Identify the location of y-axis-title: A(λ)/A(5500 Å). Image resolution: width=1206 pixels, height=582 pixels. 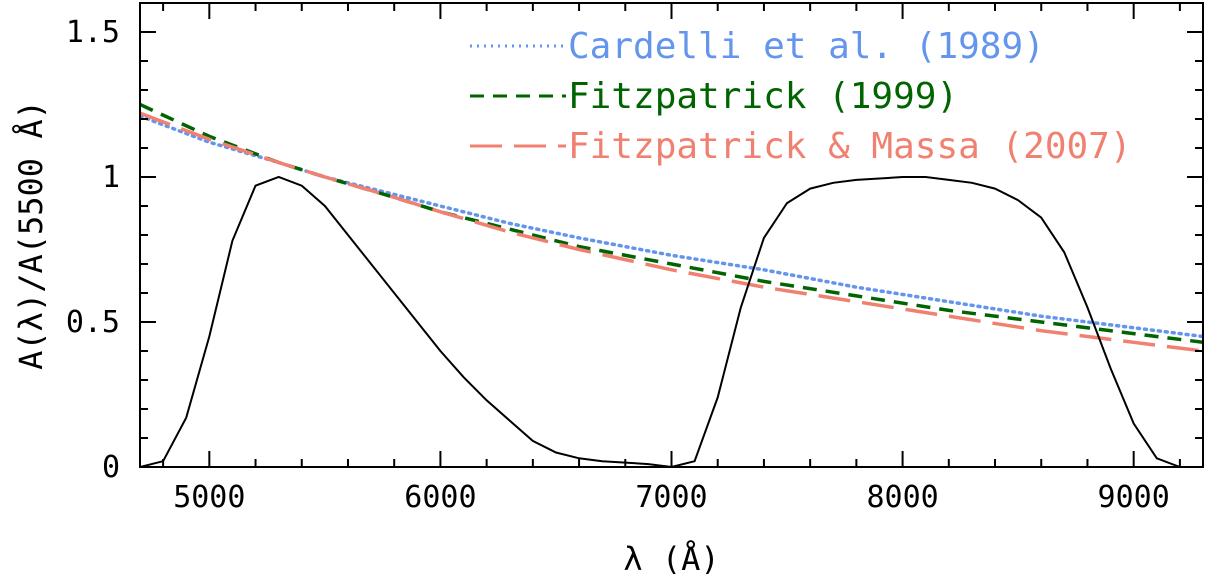
(31, 235).